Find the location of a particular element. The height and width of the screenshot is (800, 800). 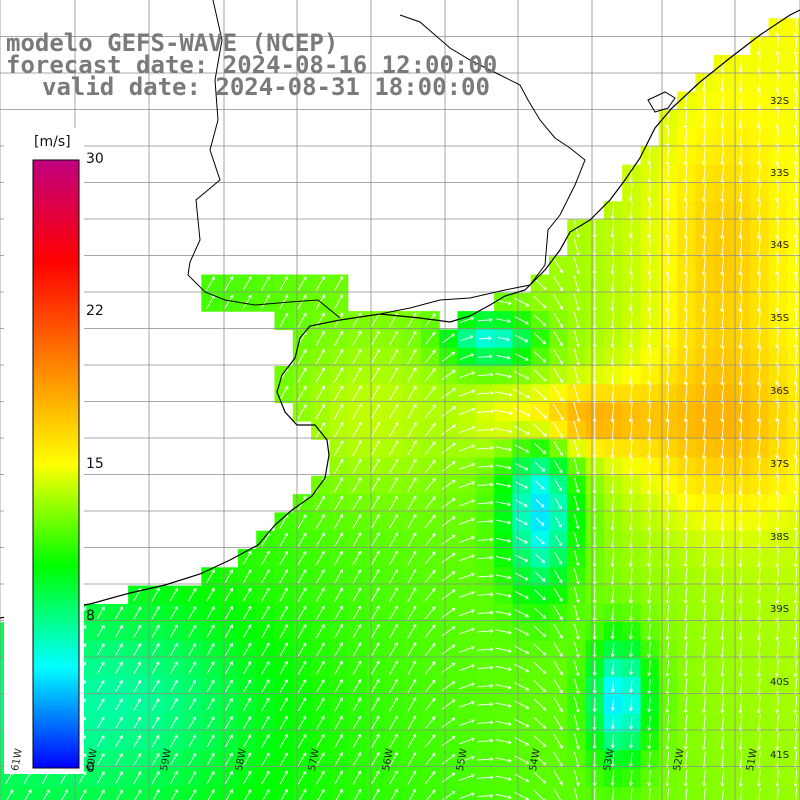

colorbar is located at coordinates (44, 451).